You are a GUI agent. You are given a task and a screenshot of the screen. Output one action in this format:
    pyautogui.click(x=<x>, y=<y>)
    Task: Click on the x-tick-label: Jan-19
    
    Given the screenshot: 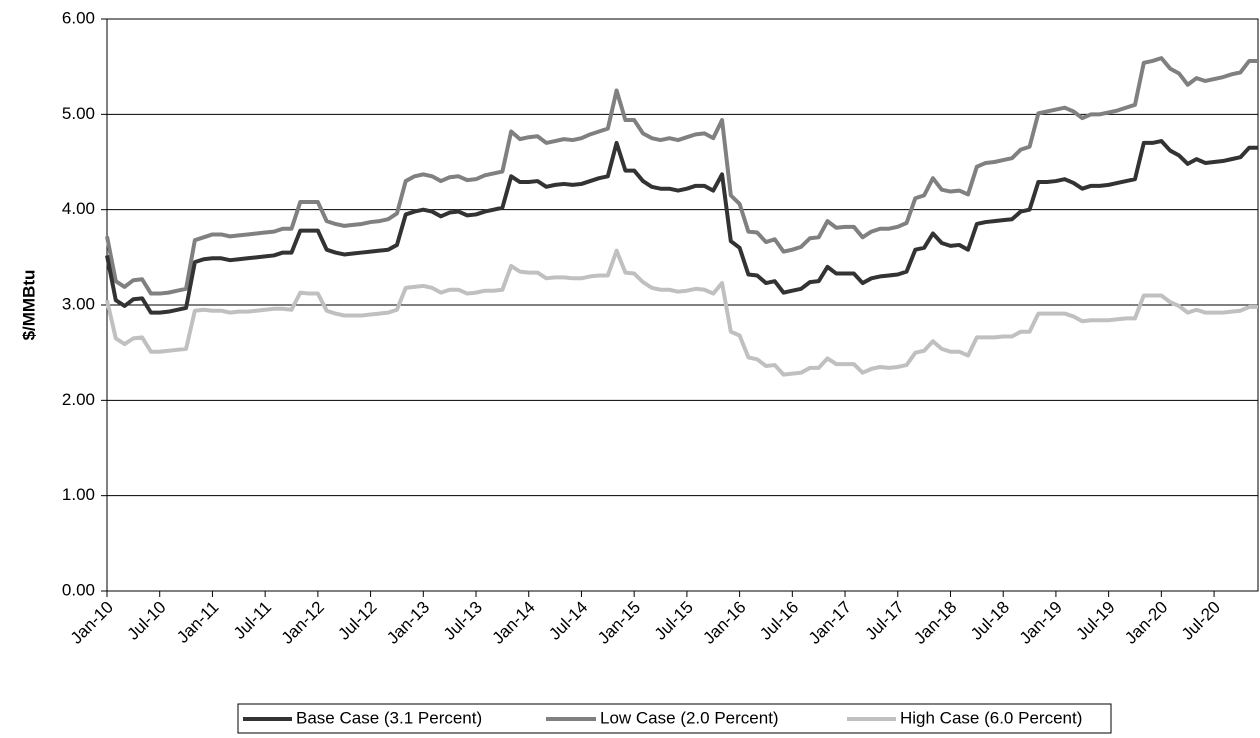 What is the action you would take?
    pyautogui.click(x=1041, y=623)
    